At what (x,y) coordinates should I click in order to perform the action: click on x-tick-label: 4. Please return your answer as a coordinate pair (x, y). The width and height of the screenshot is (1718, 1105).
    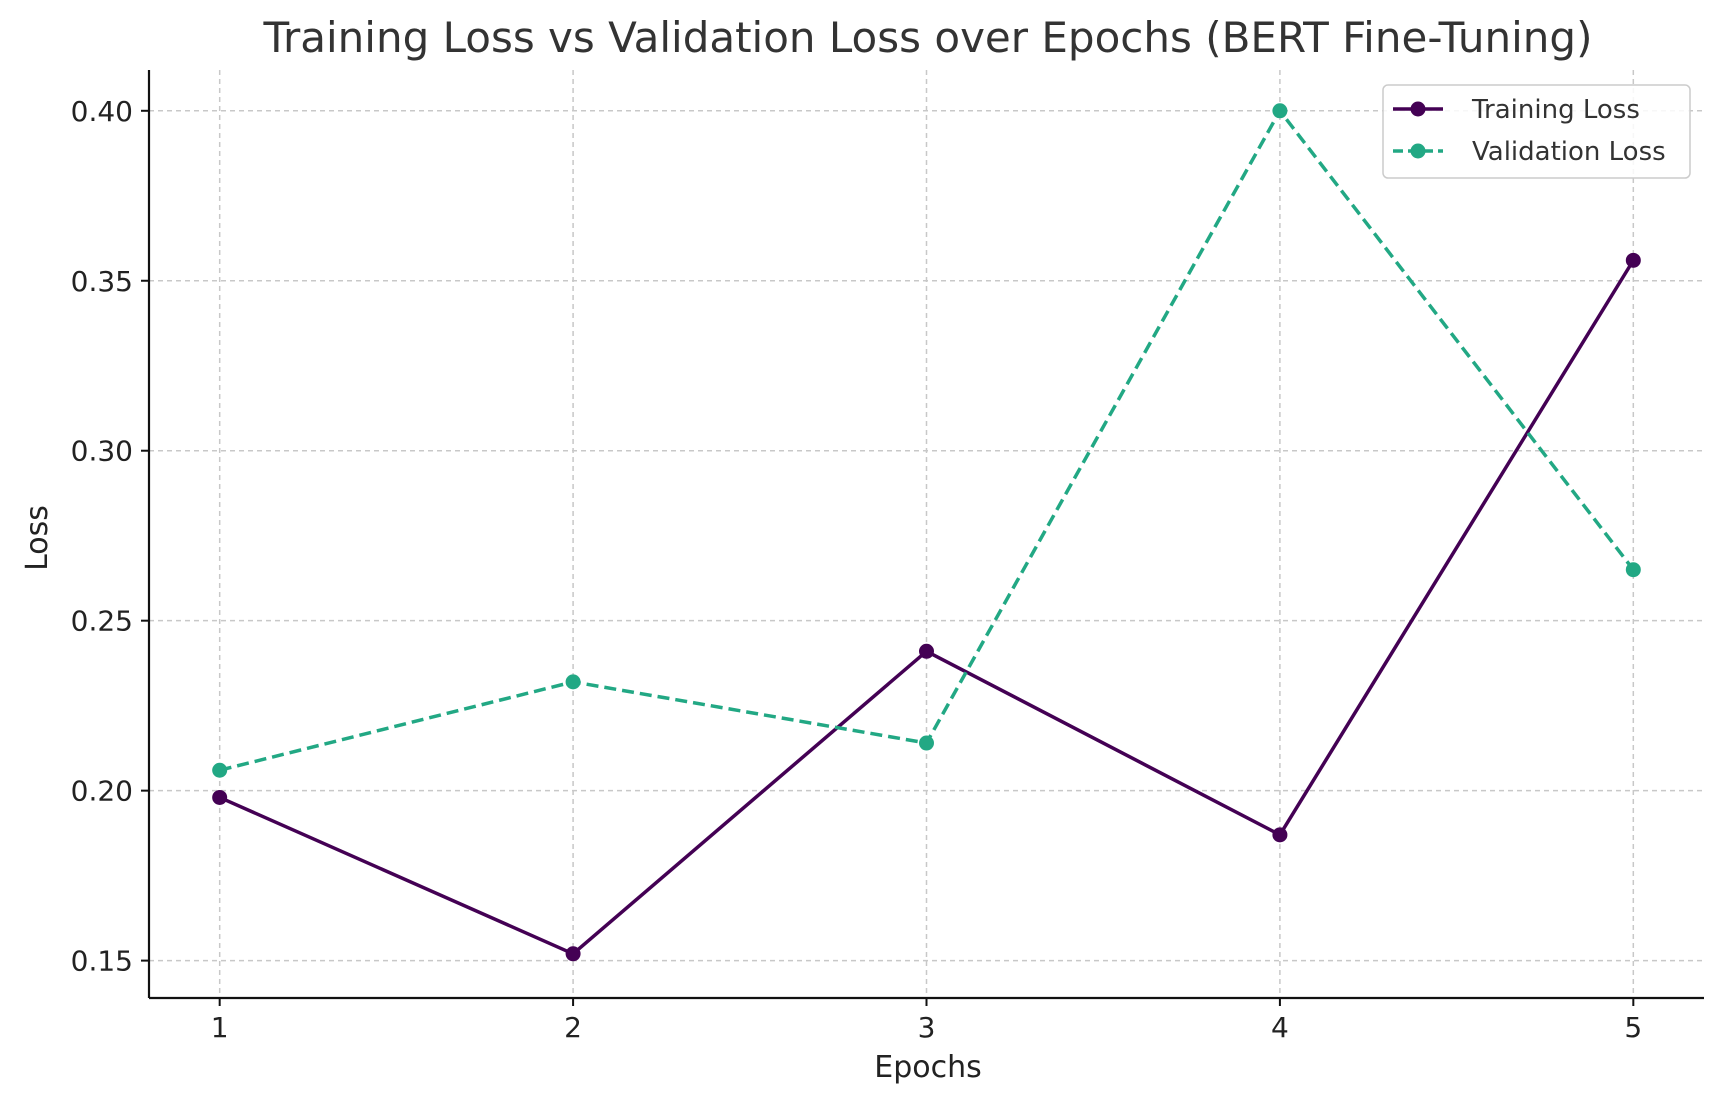
    Looking at the image, I should click on (1280, 1027).